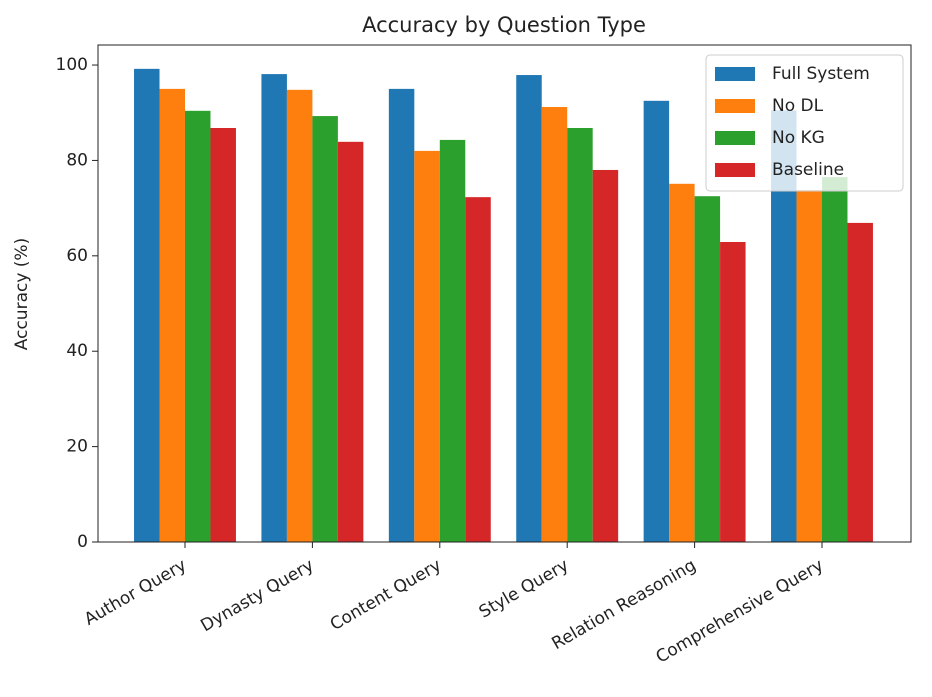 The height and width of the screenshot is (697, 932). What do you see at coordinates (808, 170) in the screenshot?
I see `legend-label: Baseline` at bounding box center [808, 170].